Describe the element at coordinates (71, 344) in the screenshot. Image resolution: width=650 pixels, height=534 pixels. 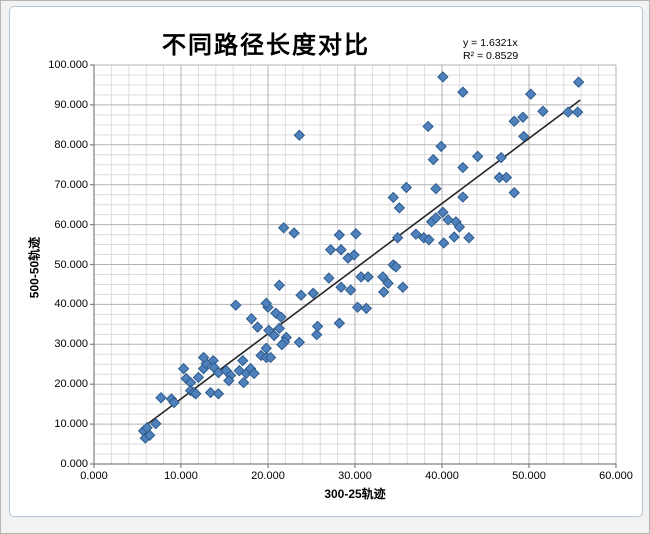
I see `y-tick-label: 30.000` at that location.